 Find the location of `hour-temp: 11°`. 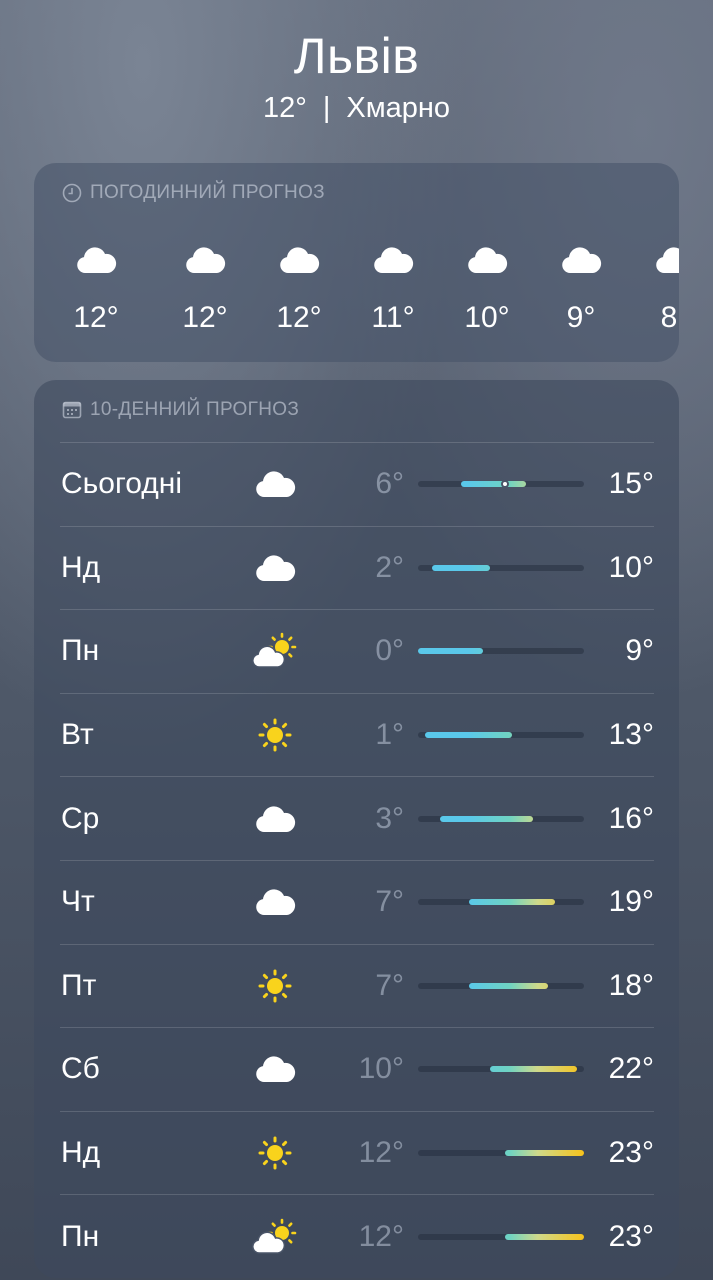

hour-temp: 11° is located at coordinates (393, 317).